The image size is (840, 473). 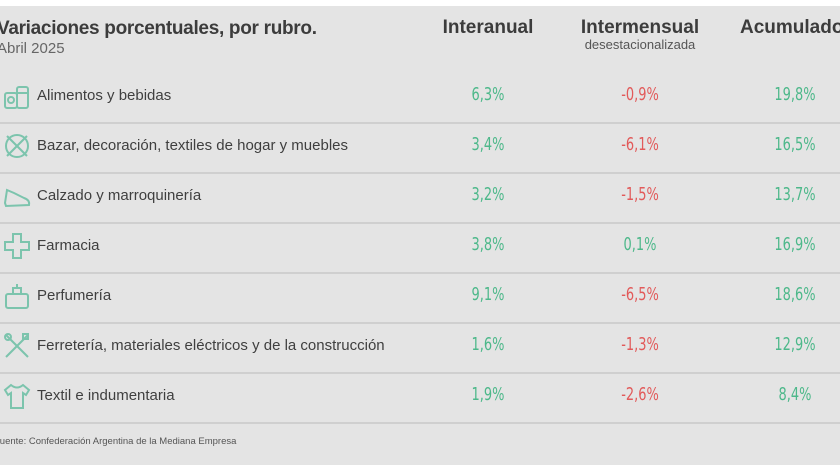 I want to click on value-cell: 0,1%, so click(x=640, y=244).